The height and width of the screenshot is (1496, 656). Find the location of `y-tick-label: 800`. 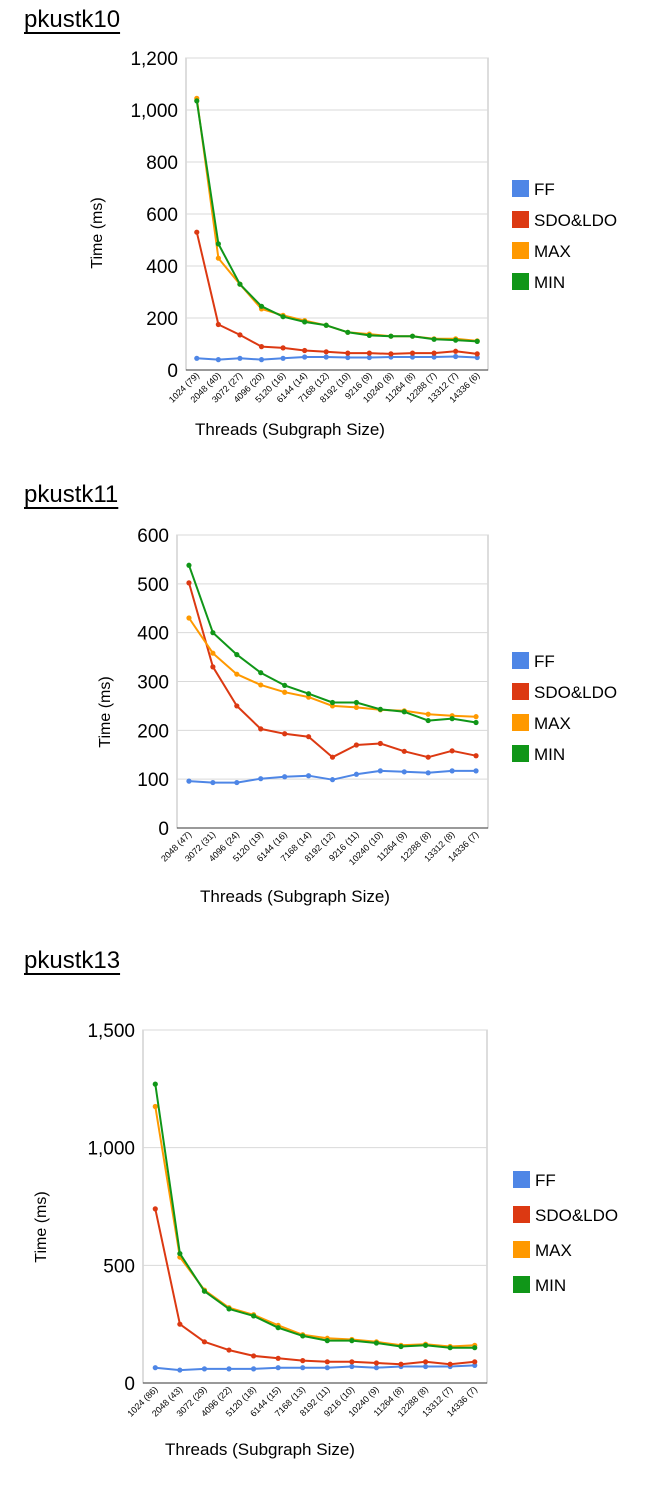

y-tick-label: 800 is located at coordinates (162, 163).